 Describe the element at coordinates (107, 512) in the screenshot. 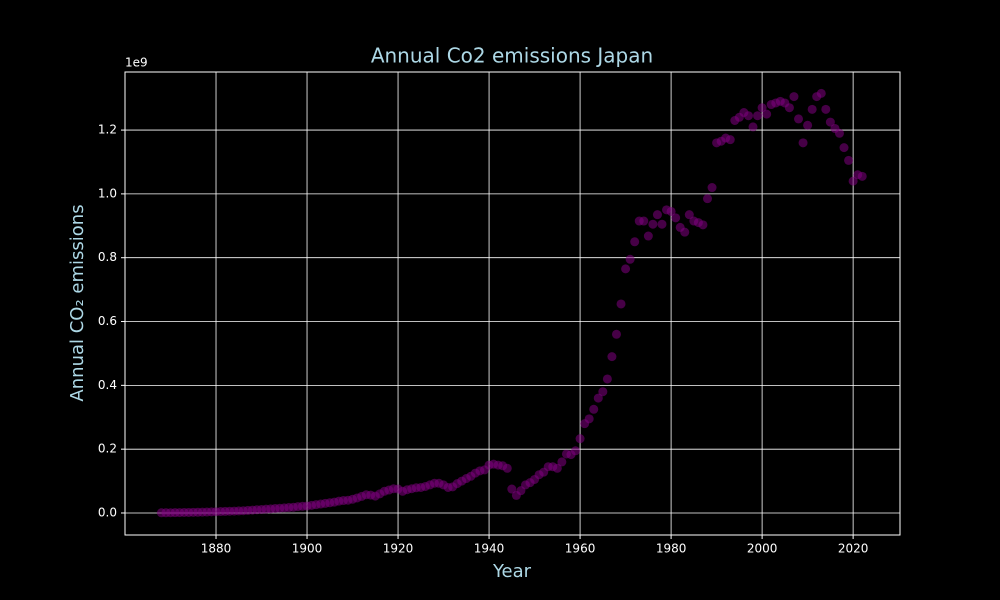

I see `y-tick-label: 0.0` at that location.